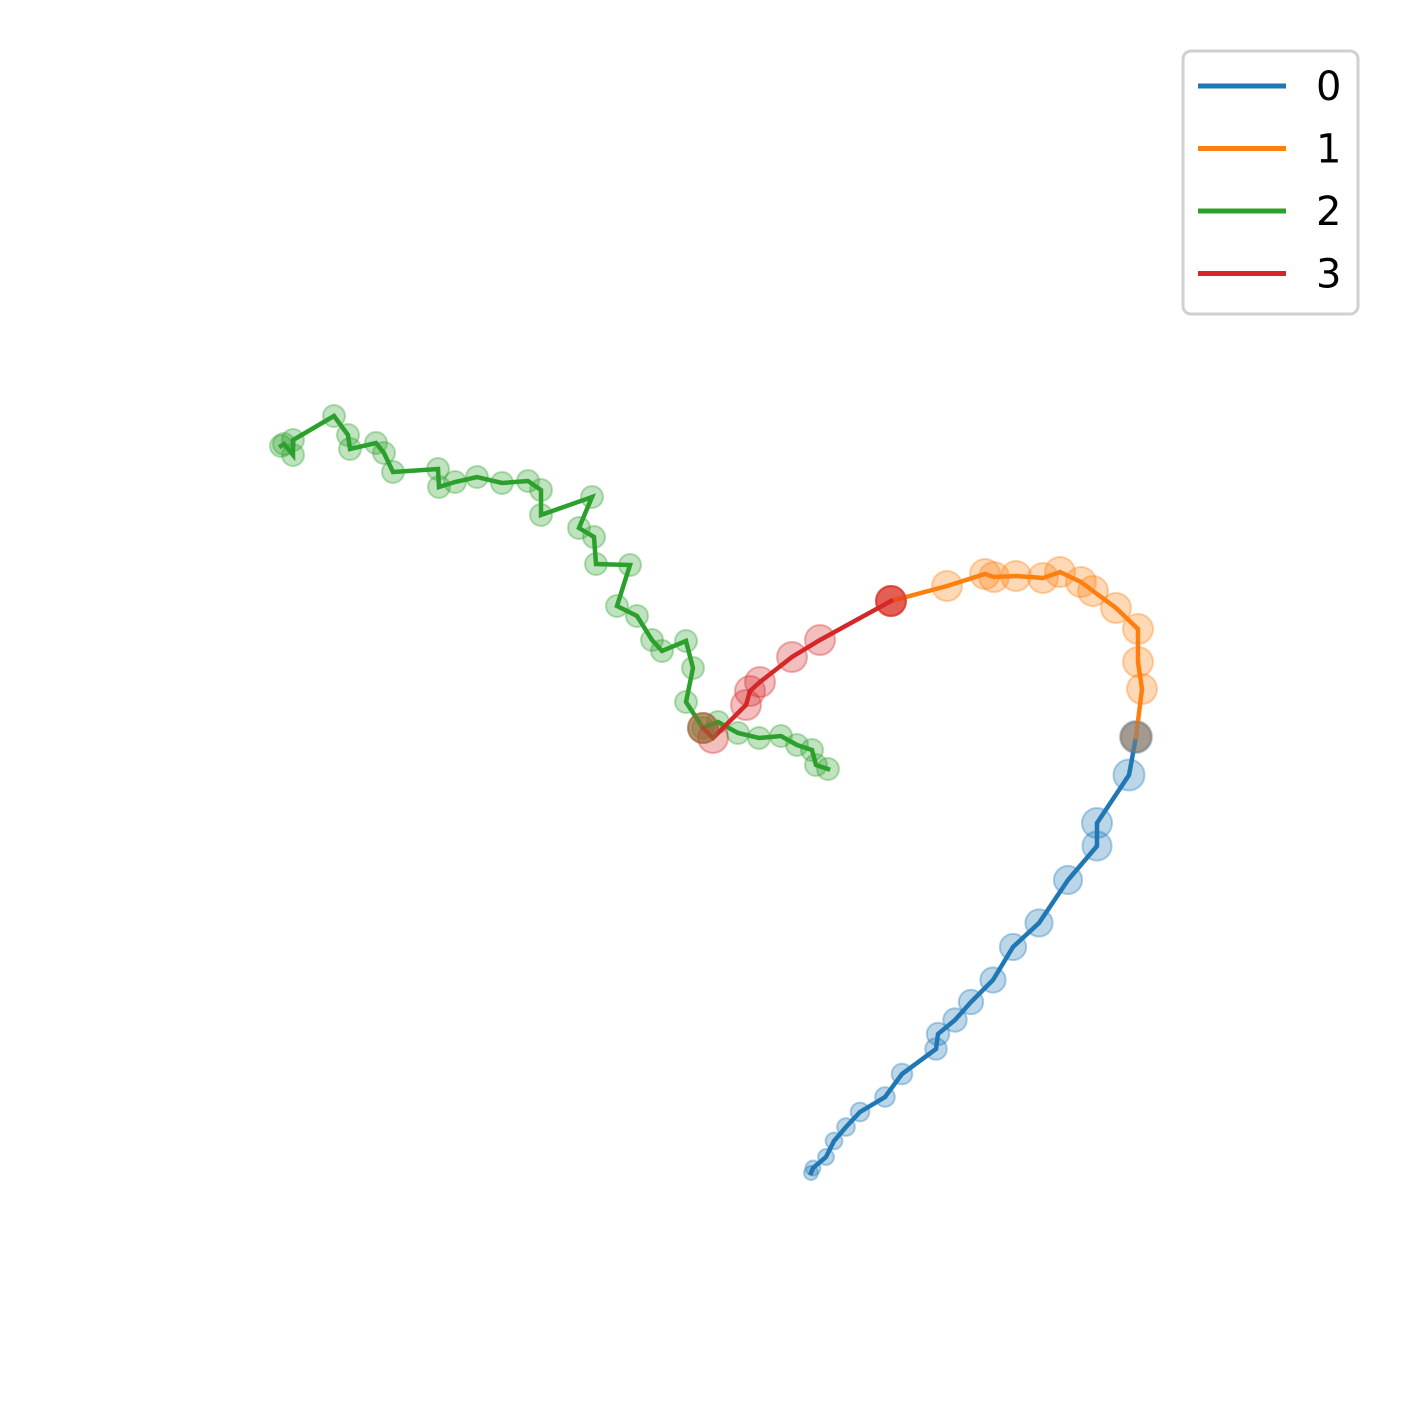  Describe the element at coordinates (891, 601) in the screenshot. I see `junction-1-3-marker` at that location.